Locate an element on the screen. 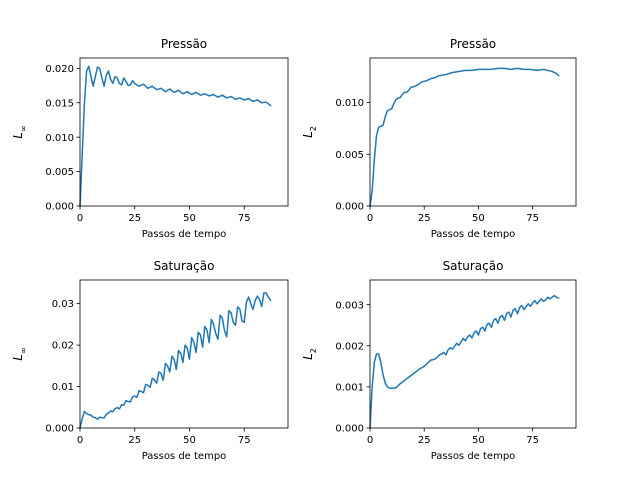  y-tick-label: 0.003 is located at coordinates (349, 305).